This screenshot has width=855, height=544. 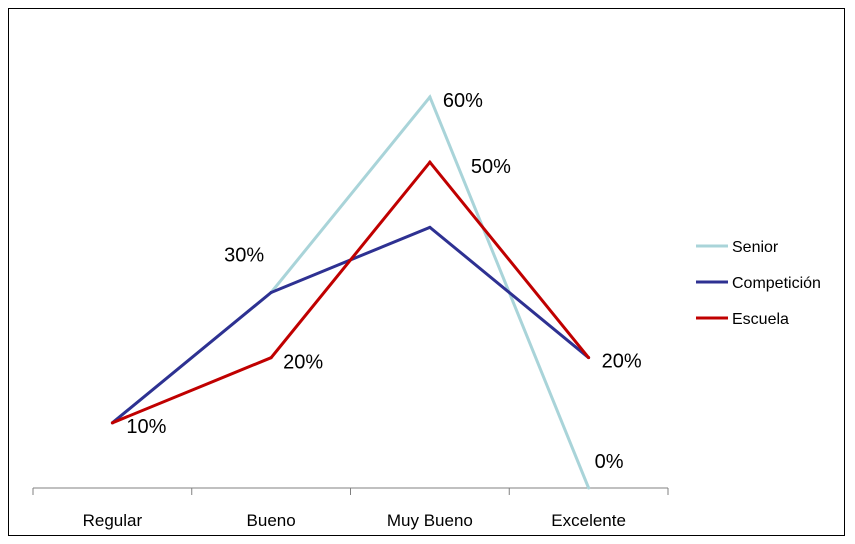 What do you see at coordinates (244, 256) in the screenshot?
I see `data-label: 30%` at bounding box center [244, 256].